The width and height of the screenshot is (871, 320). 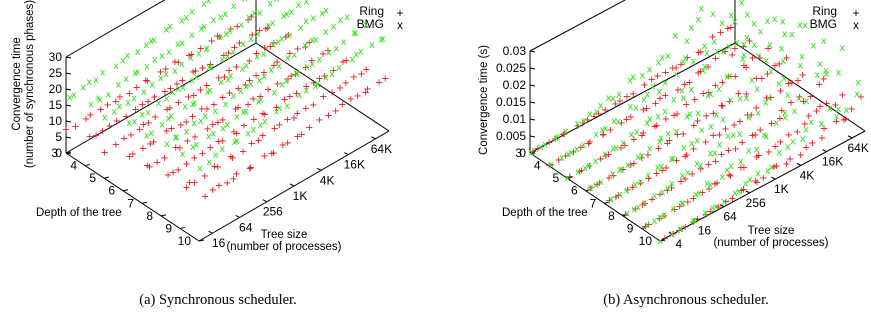 What do you see at coordinates (327, 180) in the screenshot?
I see `size-tick-label: 4K` at bounding box center [327, 180].